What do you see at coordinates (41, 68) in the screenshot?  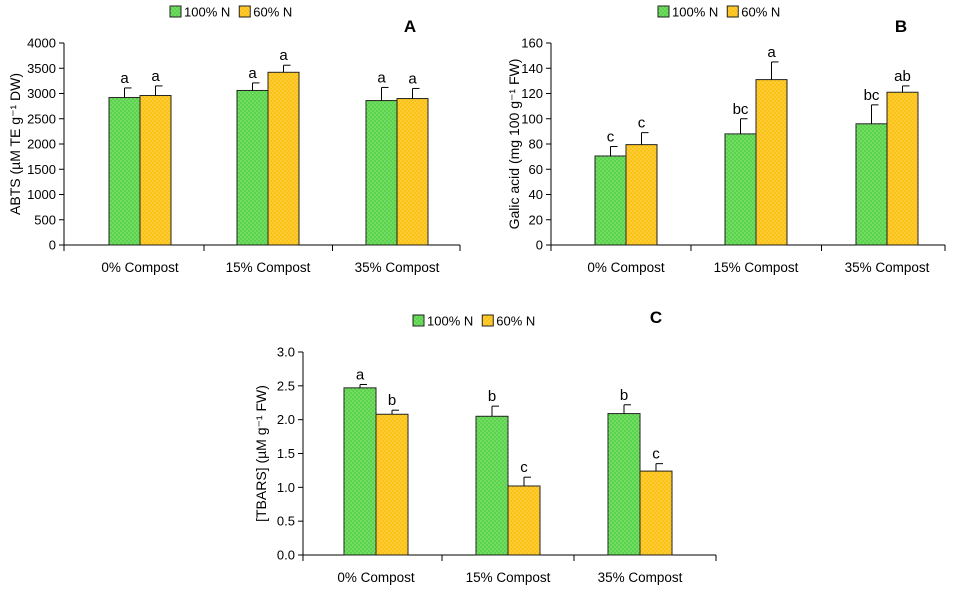 I see `y-tick-label: 3500` at bounding box center [41, 68].